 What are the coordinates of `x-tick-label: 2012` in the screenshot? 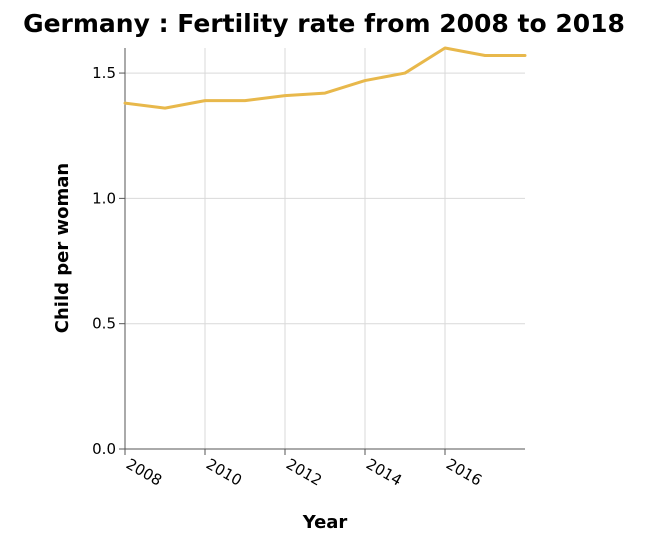 It's located at (304, 472).